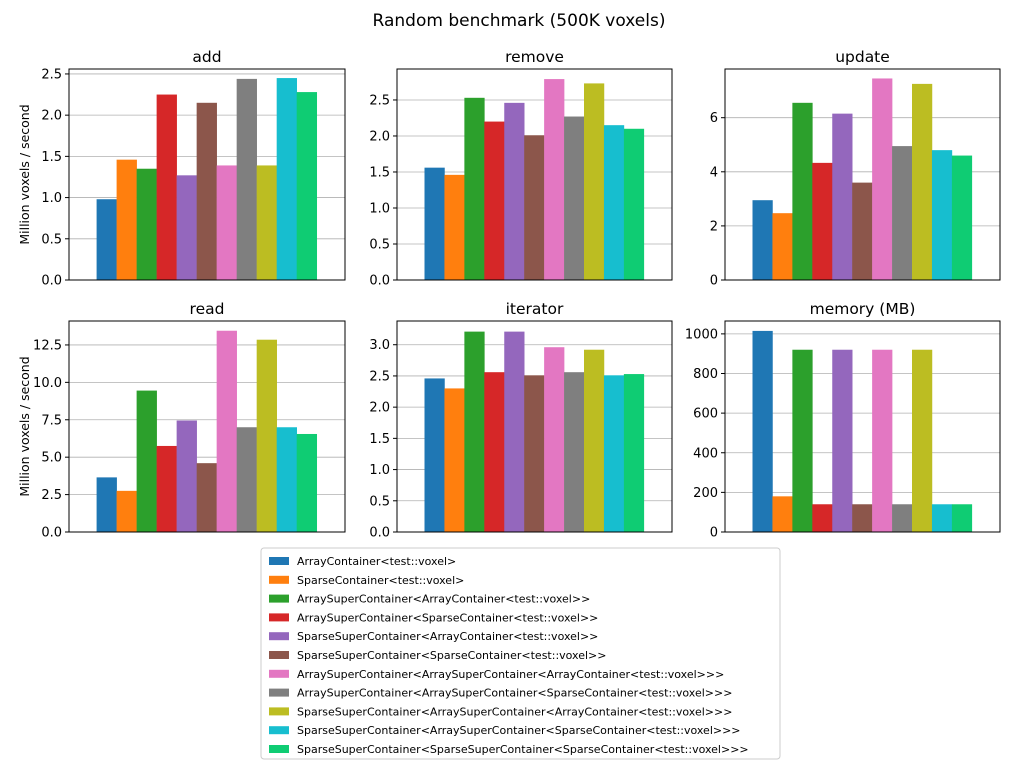 The width and height of the screenshot is (1010, 769). I want to click on subplot-title: update, so click(862, 57).